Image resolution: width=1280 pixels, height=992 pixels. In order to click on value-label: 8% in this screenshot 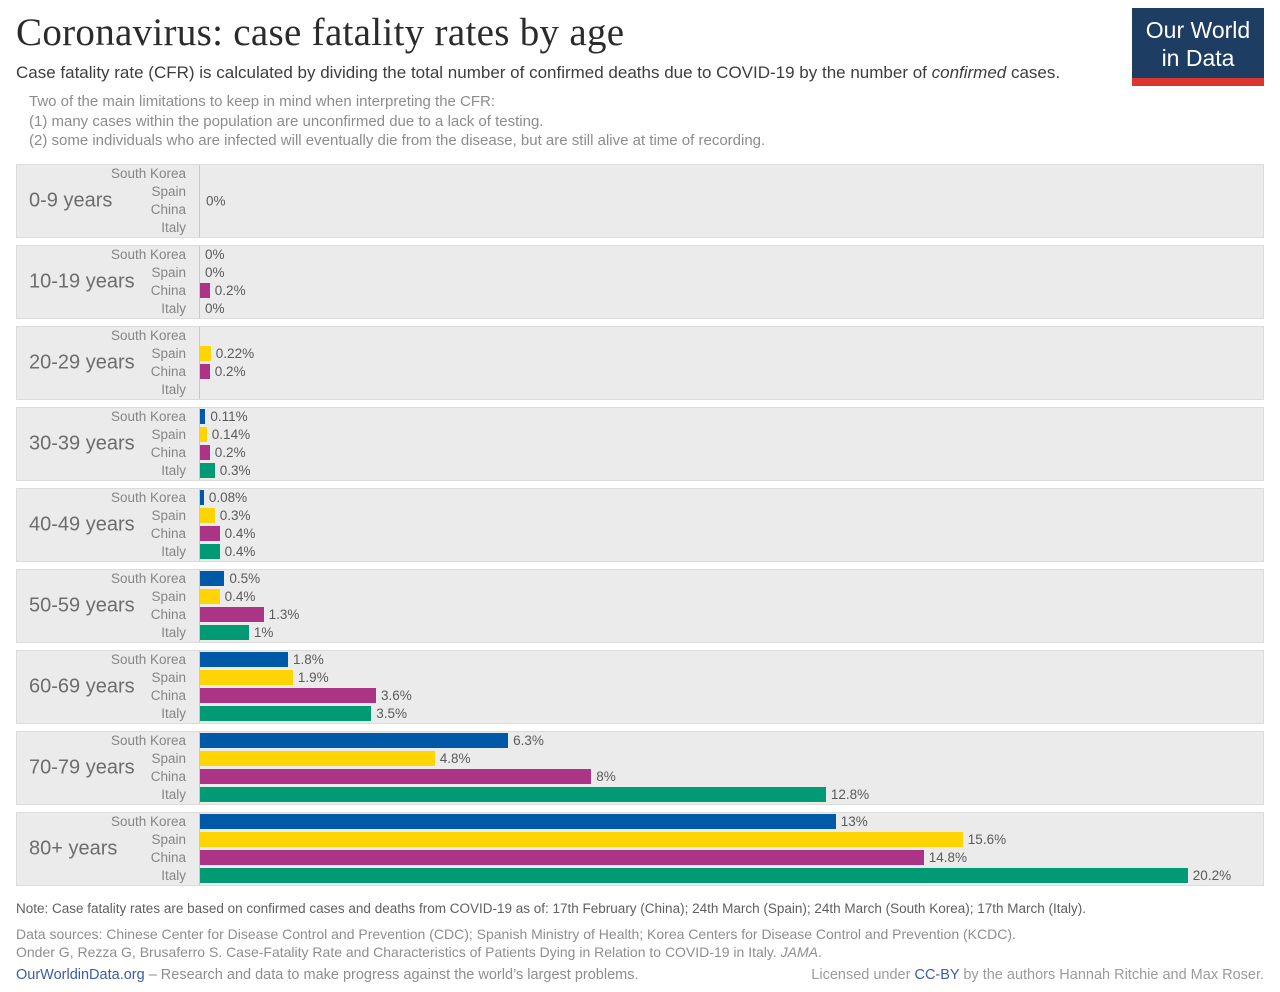, I will do `click(606, 776)`.